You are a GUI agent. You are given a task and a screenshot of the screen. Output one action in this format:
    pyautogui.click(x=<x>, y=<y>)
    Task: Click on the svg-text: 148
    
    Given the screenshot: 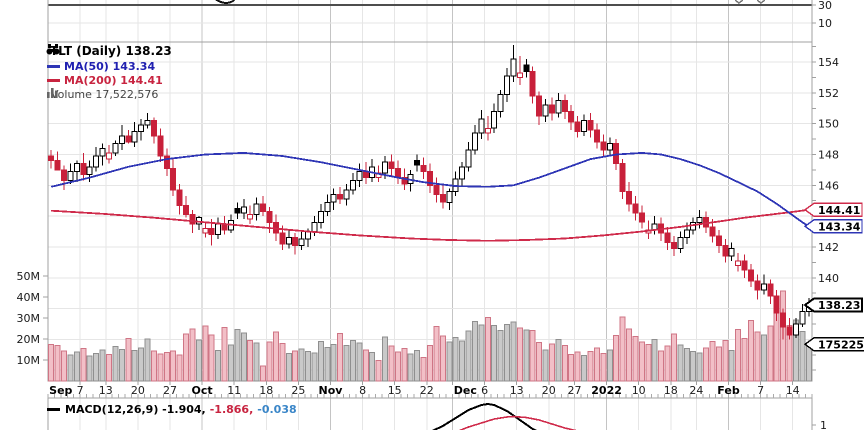 What is the action you would take?
    pyautogui.click(x=828, y=155)
    